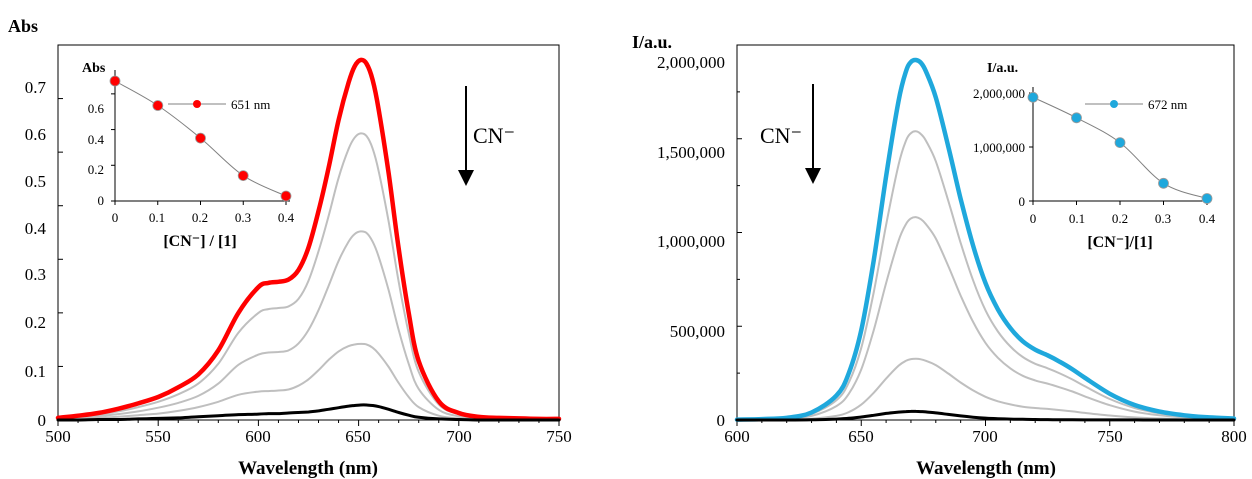 The height and width of the screenshot is (479, 1252). Describe the element at coordinates (1234, 436) in the screenshot. I see `x-tick-label: 800` at that location.